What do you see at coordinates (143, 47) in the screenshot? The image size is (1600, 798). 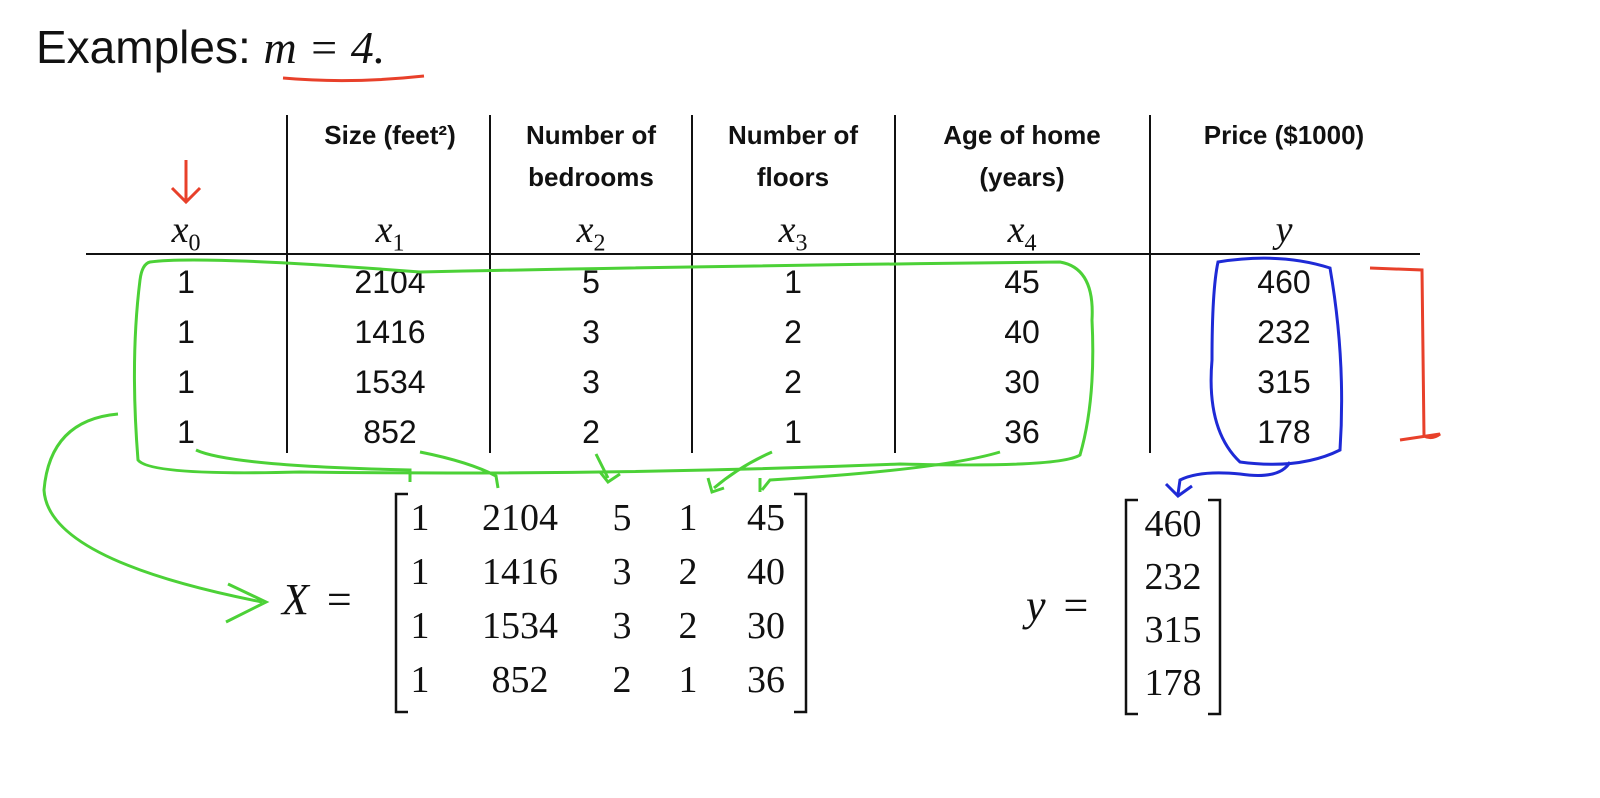 I see `title-label: Examples:` at bounding box center [143, 47].